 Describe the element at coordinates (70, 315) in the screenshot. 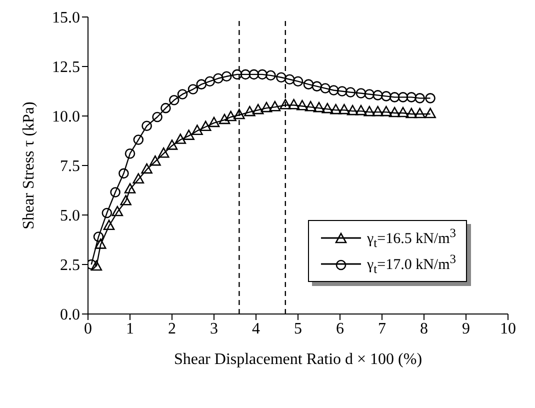

I see `y-tick-label: 0.0` at that location.